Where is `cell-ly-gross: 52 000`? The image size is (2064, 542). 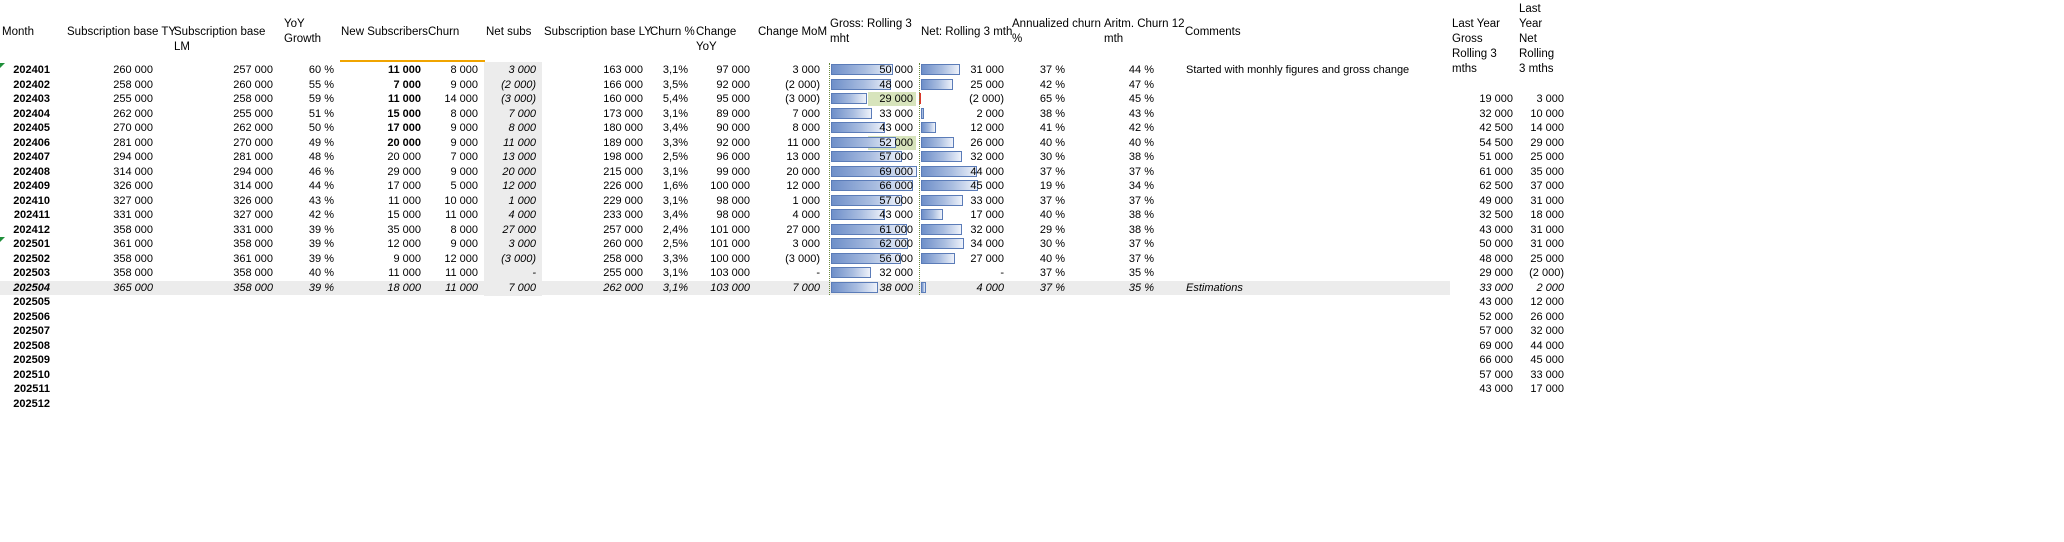
cell-ly-gross: 52 000 is located at coordinates (1496, 316).